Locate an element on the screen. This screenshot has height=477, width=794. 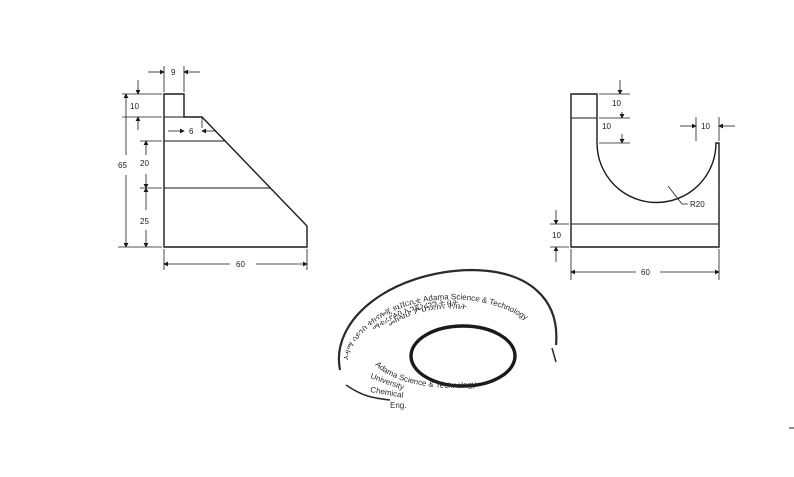
dim-overall-height: 65 is located at coordinates (122, 165).